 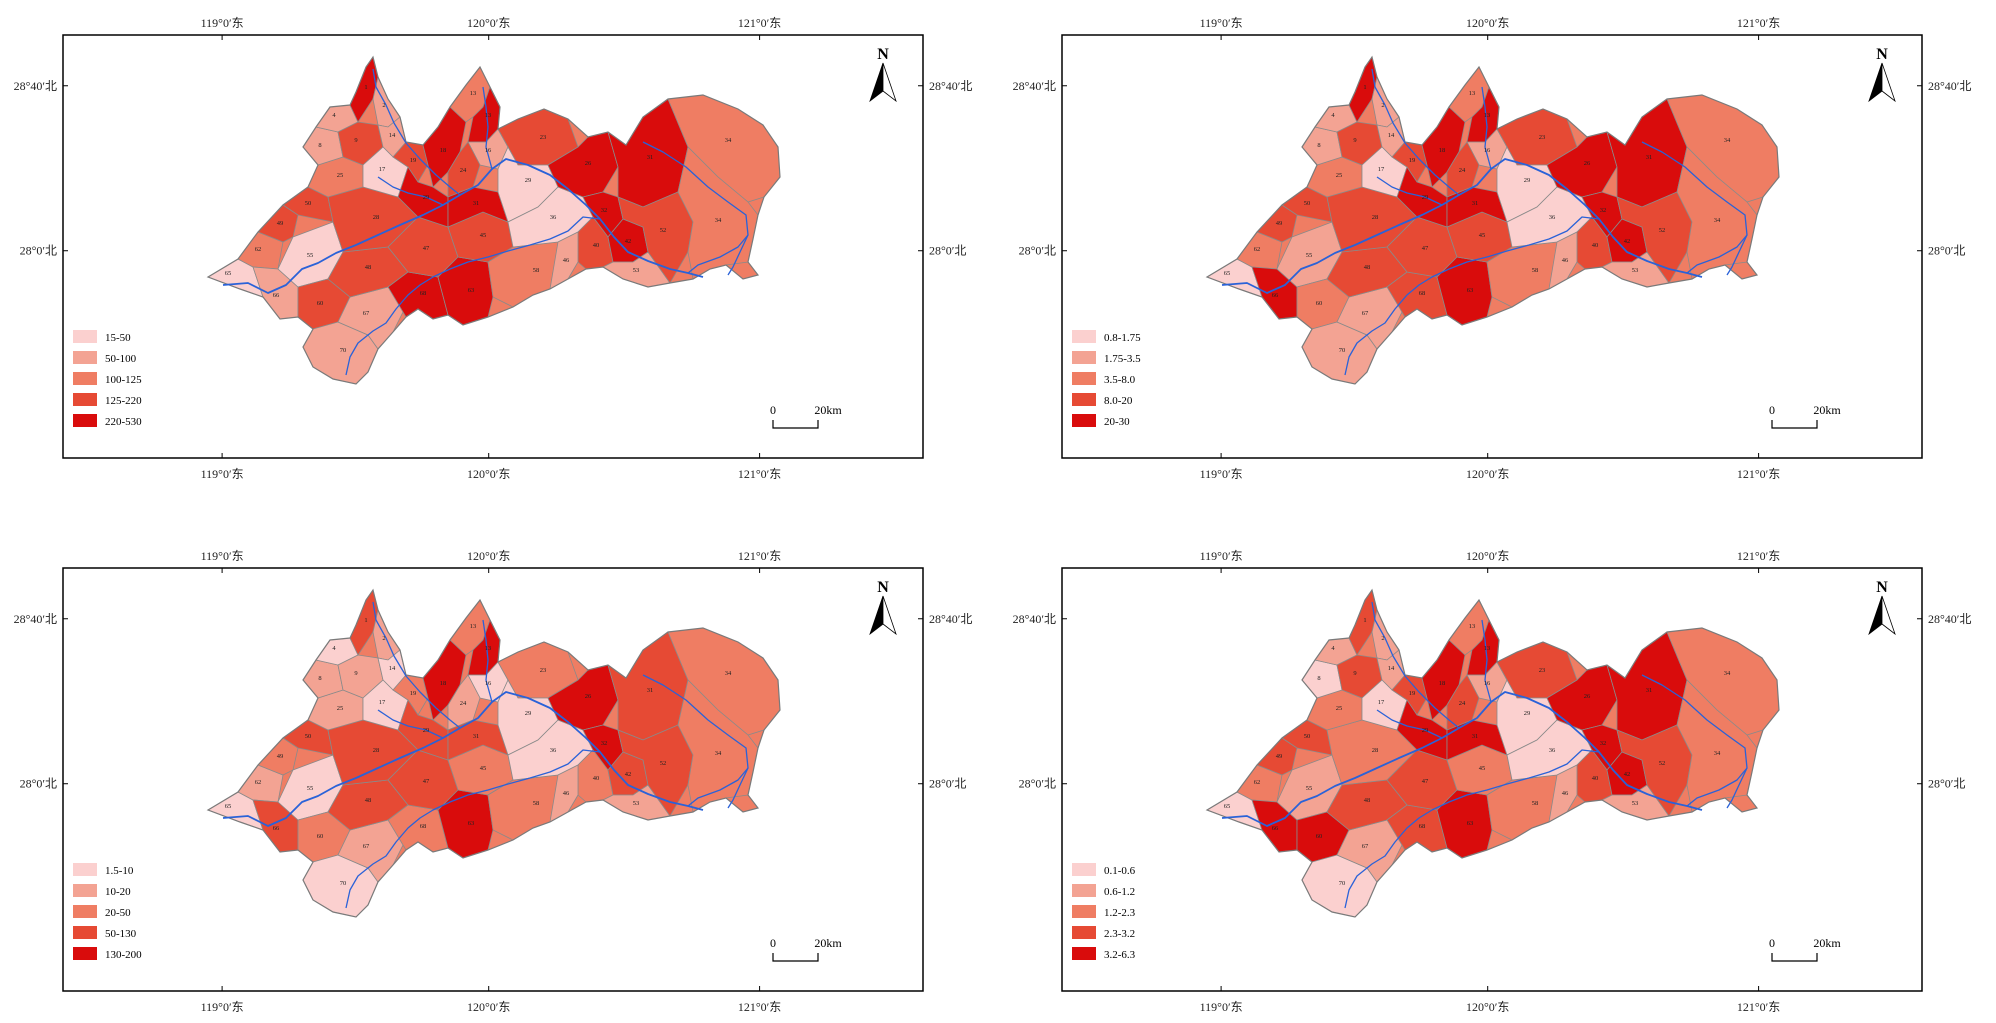 I want to click on legend-label: 0.1-0.6, so click(x=1120, y=871).